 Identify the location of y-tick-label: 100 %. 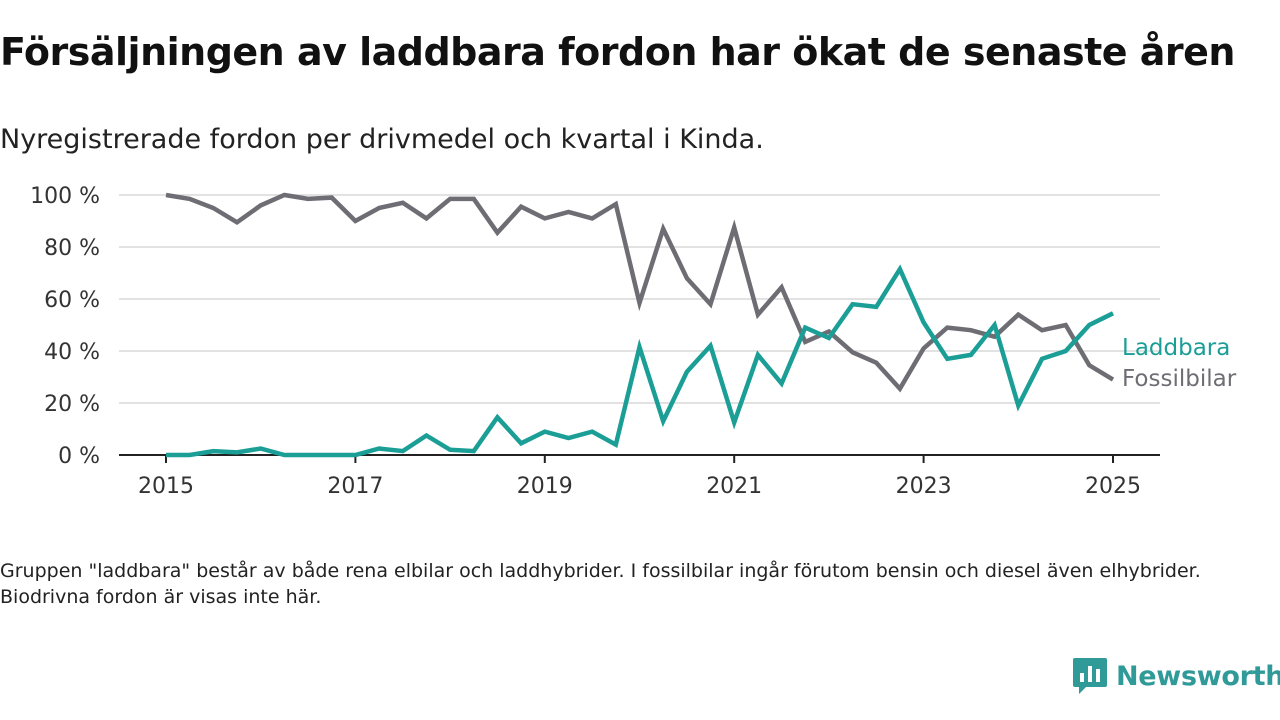
(65, 196).